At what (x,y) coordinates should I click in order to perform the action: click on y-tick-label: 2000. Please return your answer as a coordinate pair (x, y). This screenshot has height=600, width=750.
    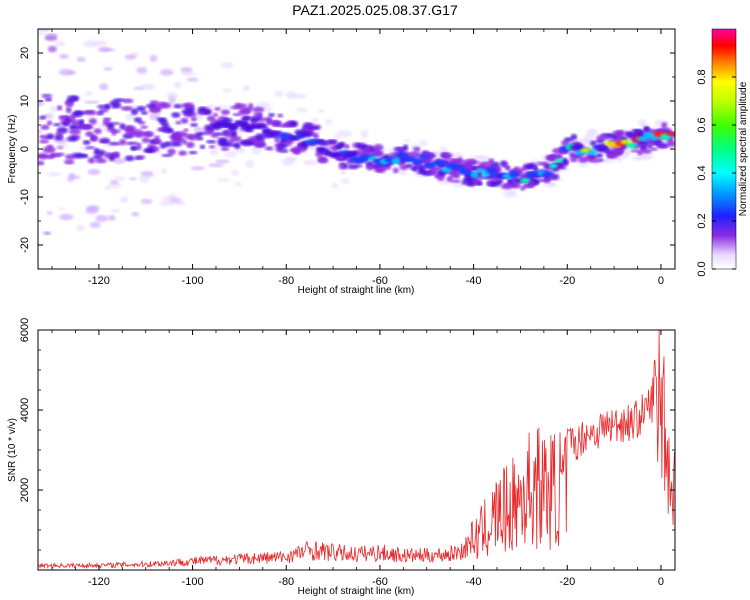
    Looking at the image, I should click on (25, 490).